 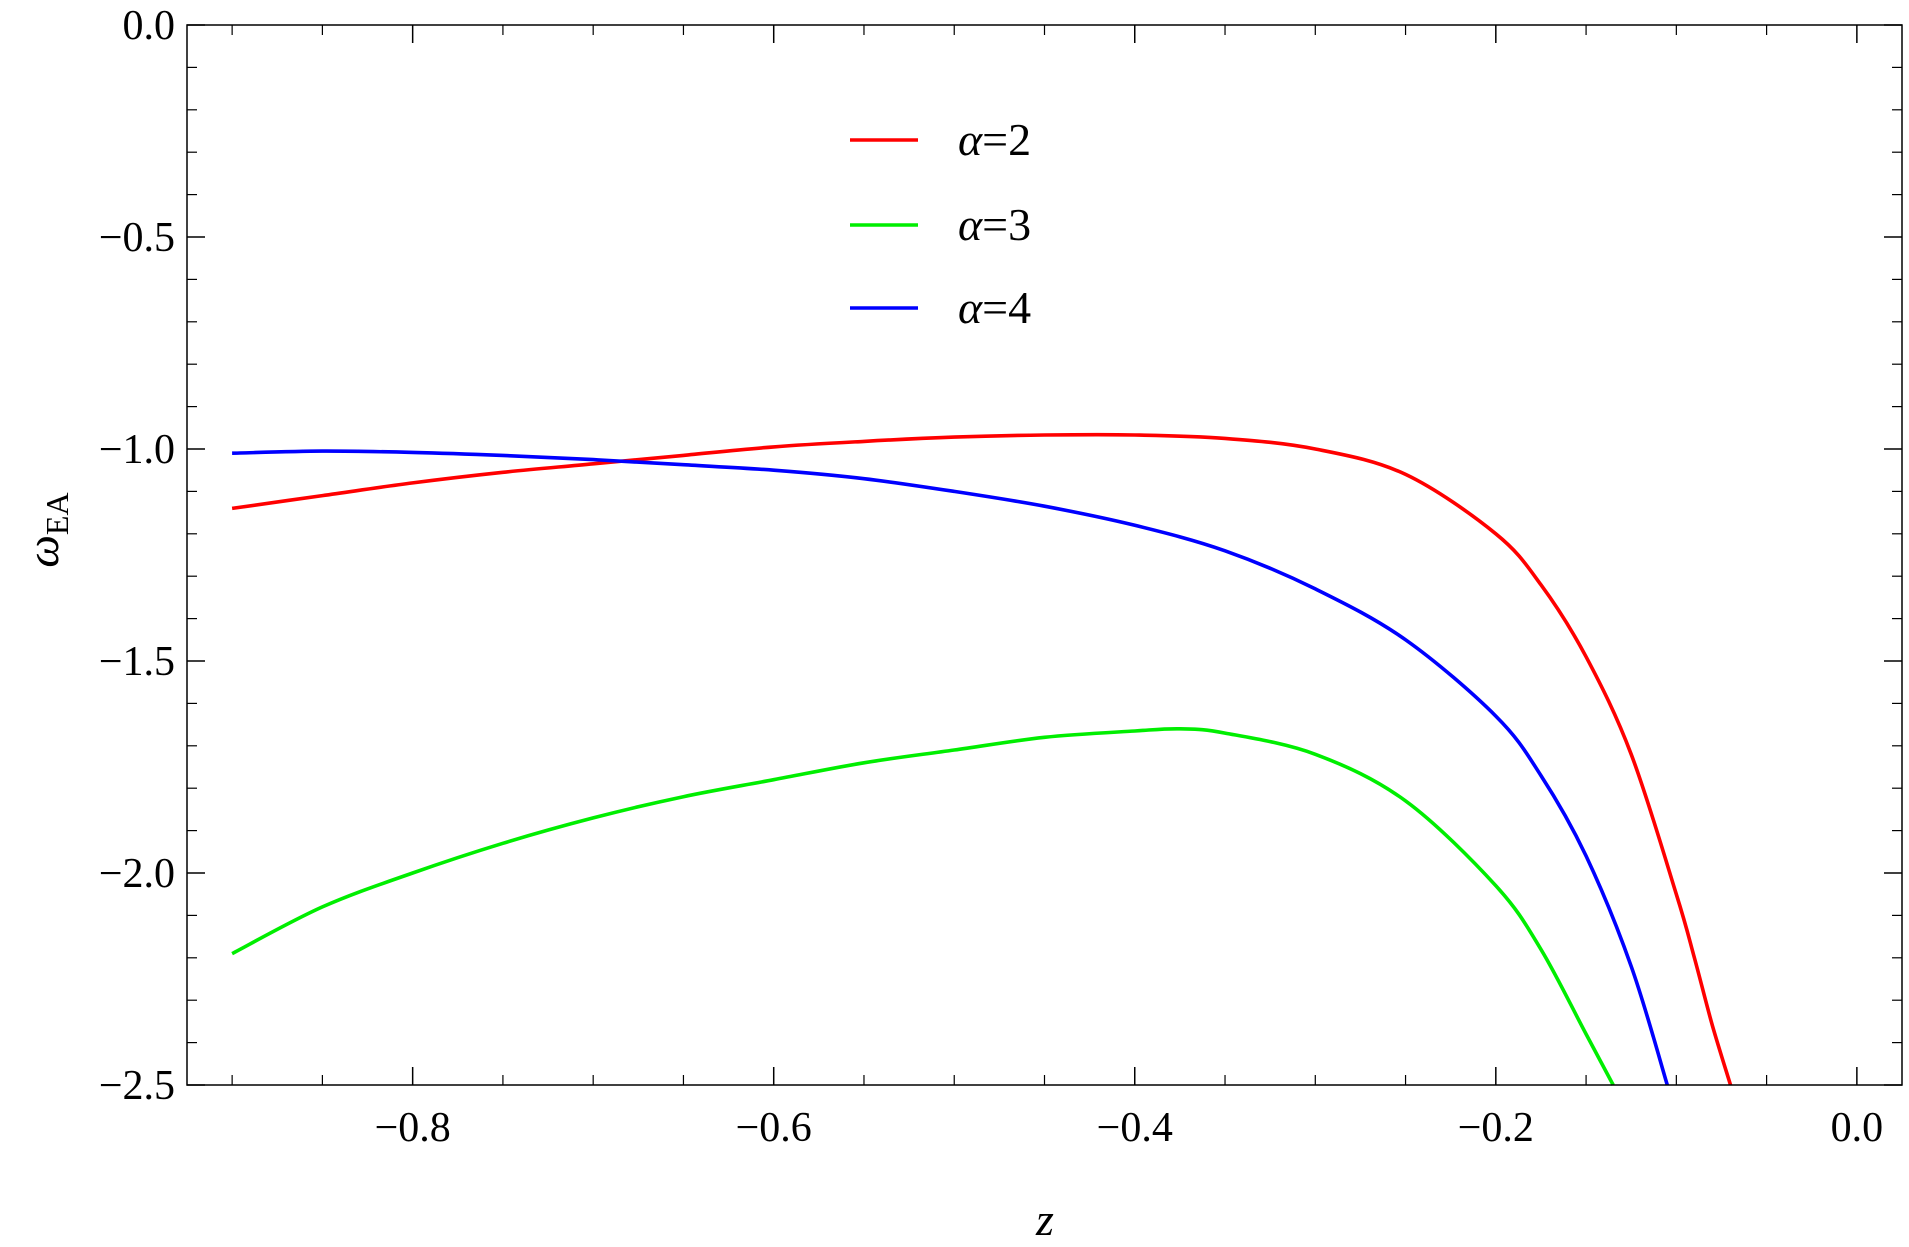 I want to click on y-tick-label: 0.0, so click(x=149, y=26).